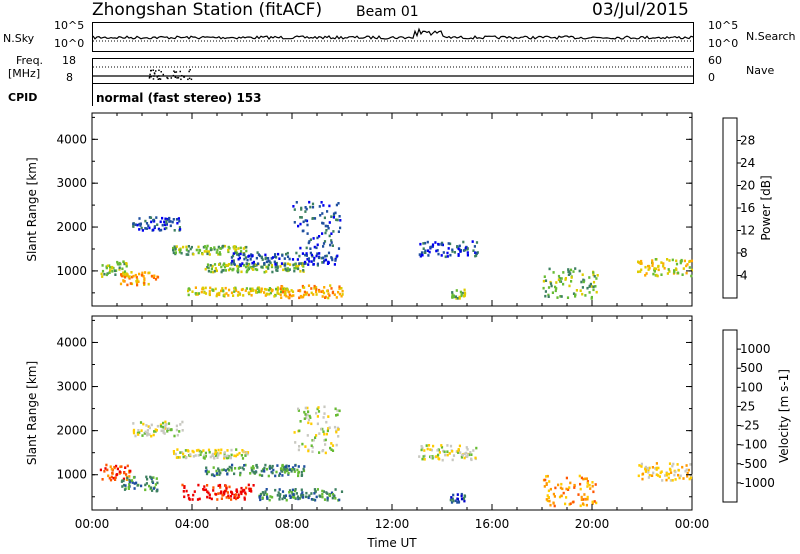 This screenshot has width=800, height=554. Describe the element at coordinates (139, 279) in the screenshot. I see `power-echo-region` at that location.